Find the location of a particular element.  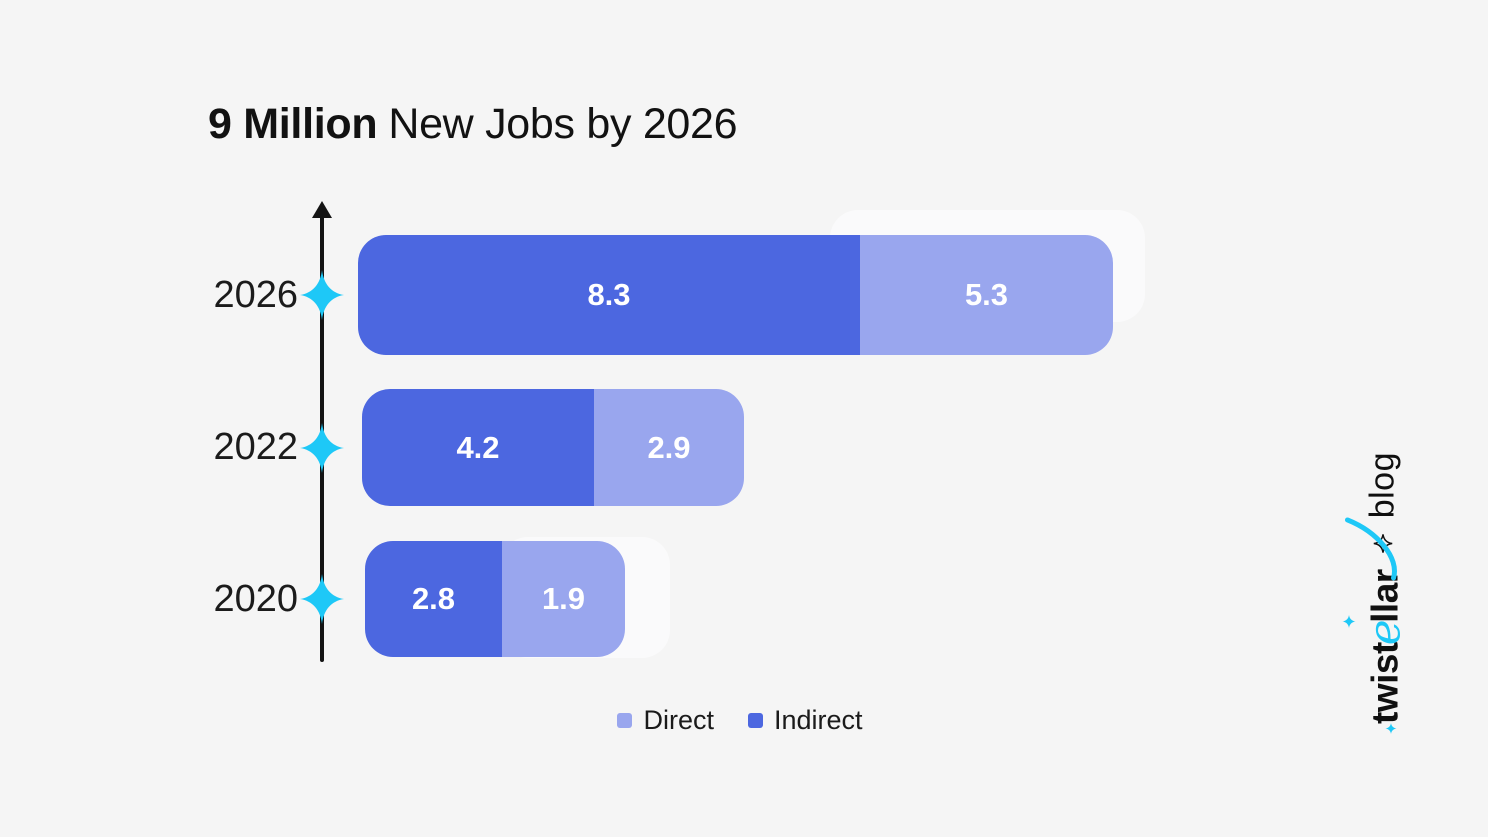

legend-item-indirect: Indirect is located at coordinates (805, 720).